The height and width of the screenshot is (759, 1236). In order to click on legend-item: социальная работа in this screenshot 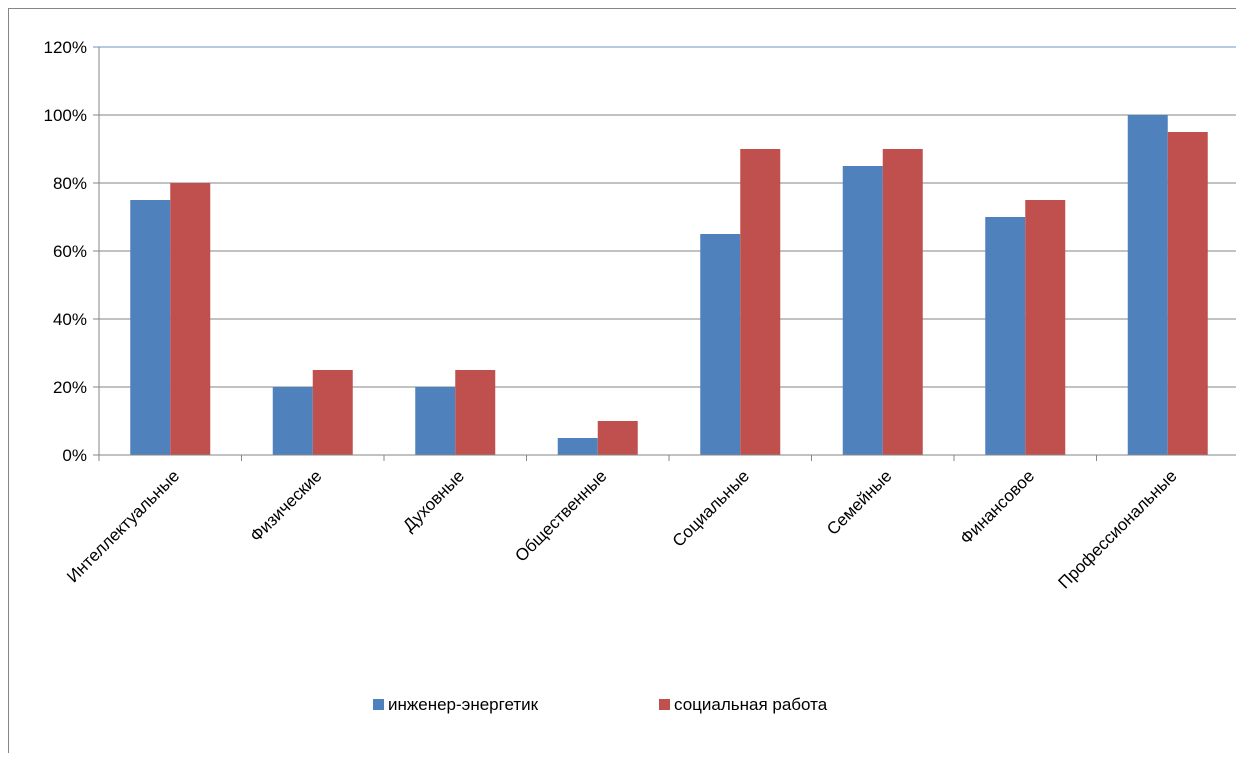, I will do `click(743, 704)`.